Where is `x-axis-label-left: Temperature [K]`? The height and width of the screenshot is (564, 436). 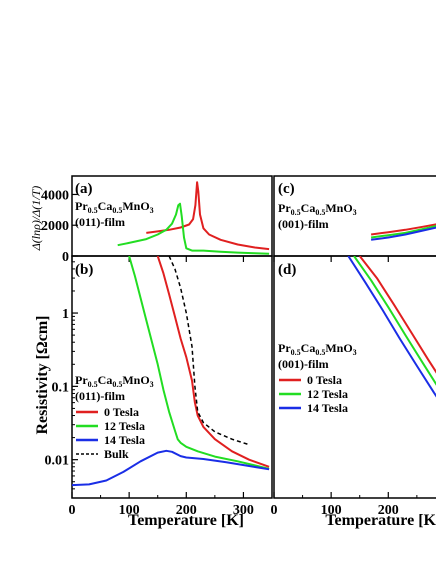 x-axis-label-left: Temperature [K] is located at coordinates (186, 520).